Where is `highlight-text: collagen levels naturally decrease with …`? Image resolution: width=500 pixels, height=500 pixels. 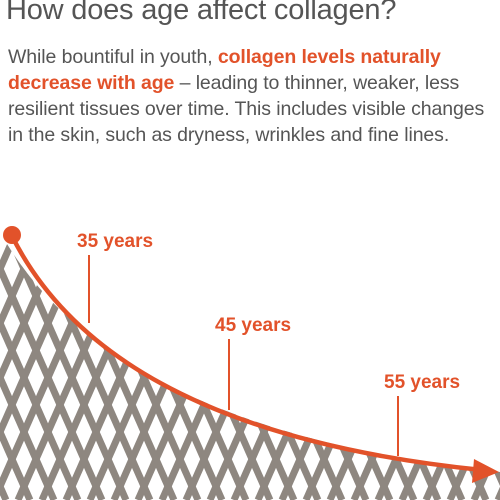
highlight-text: collagen levels naturally decrease with … is located at coordinates (224, 70).